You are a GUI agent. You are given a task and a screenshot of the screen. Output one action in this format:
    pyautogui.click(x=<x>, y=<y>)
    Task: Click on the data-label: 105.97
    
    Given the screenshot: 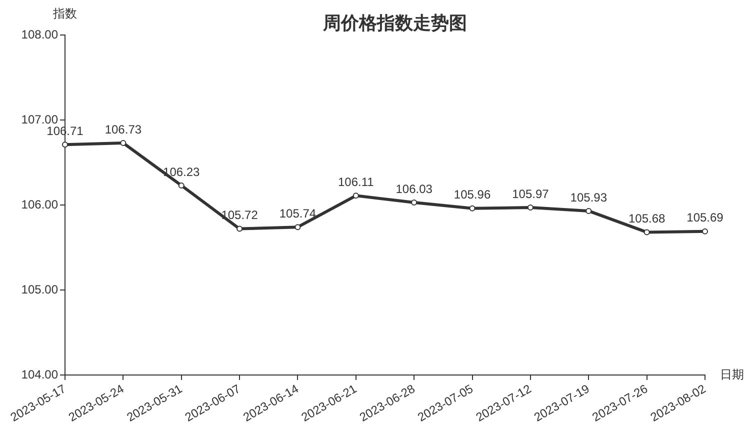 What is the action you would take?
    pyautogui.click(x=531, y=193)
    